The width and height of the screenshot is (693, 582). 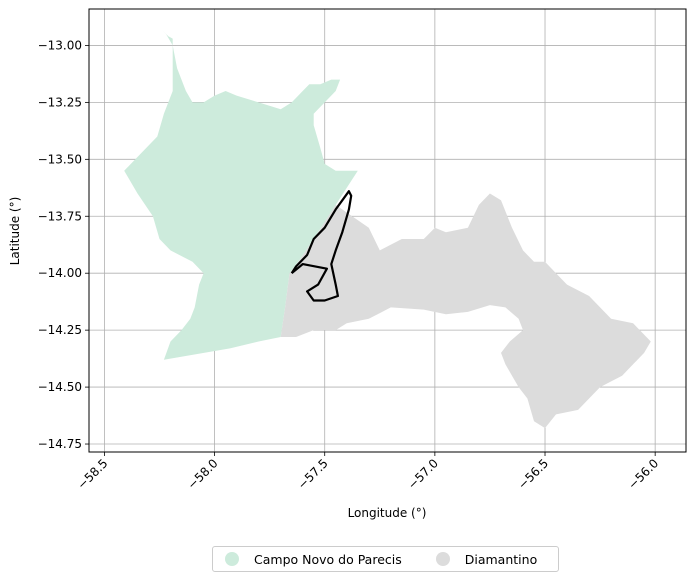 What do you see at coordinates (15, 231) in the screenshot?
I see `y-axis-label: Latitude (°)` at bounding box center [15, 231].